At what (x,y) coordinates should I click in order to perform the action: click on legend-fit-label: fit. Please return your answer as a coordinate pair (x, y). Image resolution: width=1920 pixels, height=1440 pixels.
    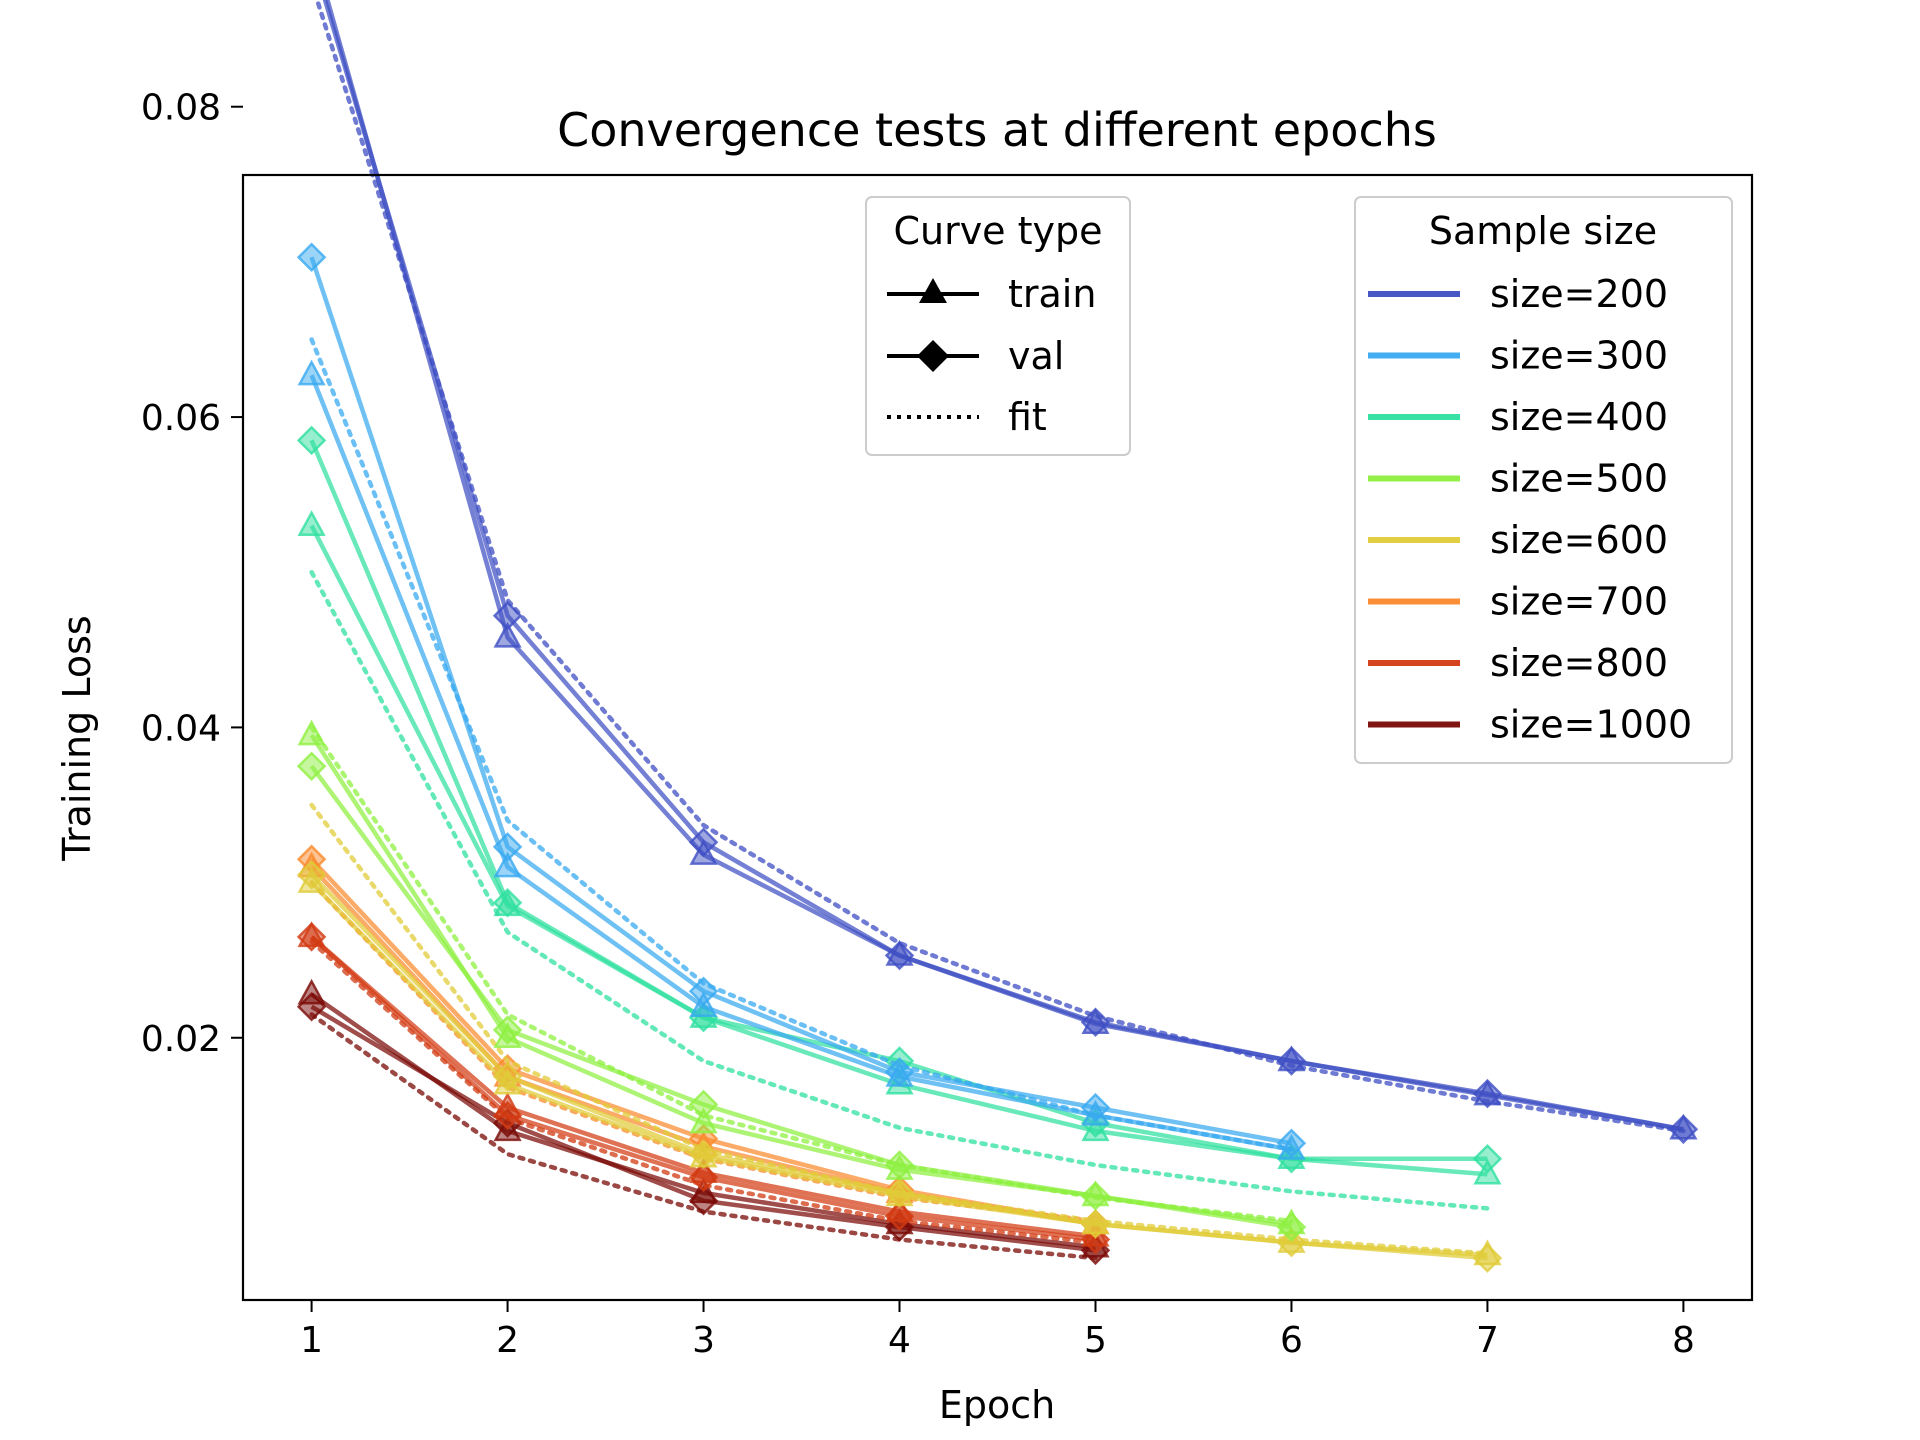
    Looking at the image, I should click on (1027, 417).